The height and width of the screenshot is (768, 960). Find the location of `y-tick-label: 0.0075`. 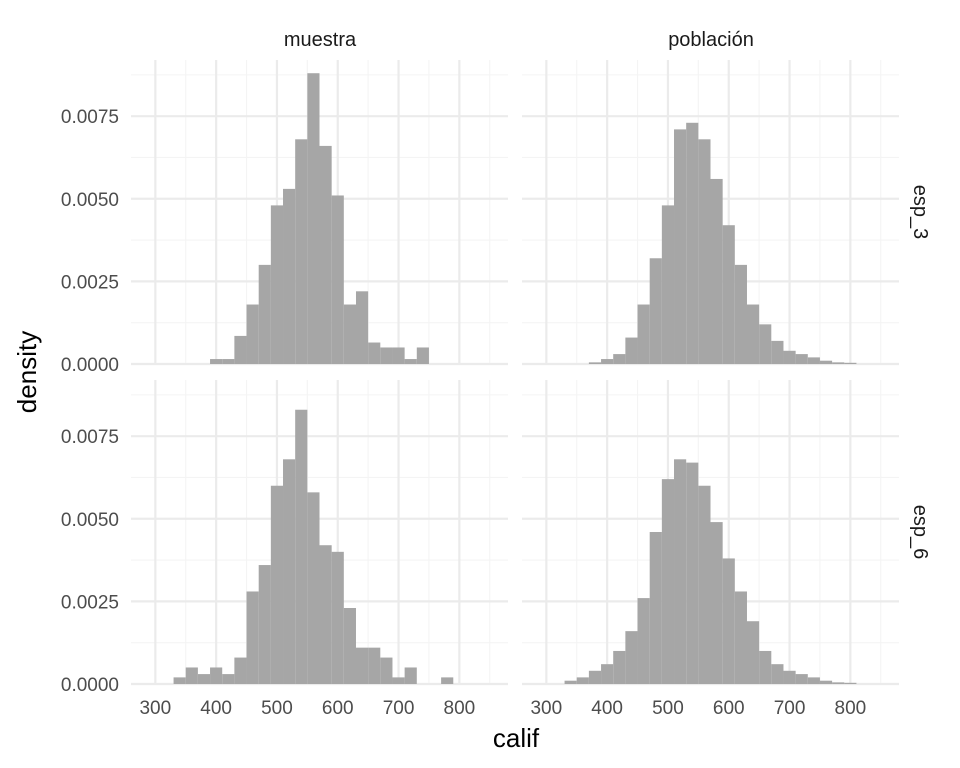

y-tick-label: 0.0075 is located at coordinates (90, 117).